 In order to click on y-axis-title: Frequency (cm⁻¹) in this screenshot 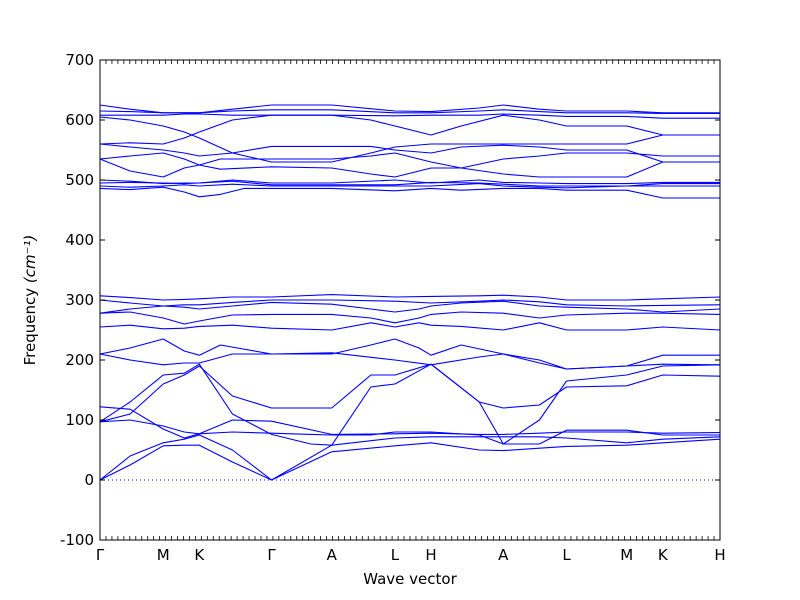, I will do `click(30, 300)`.